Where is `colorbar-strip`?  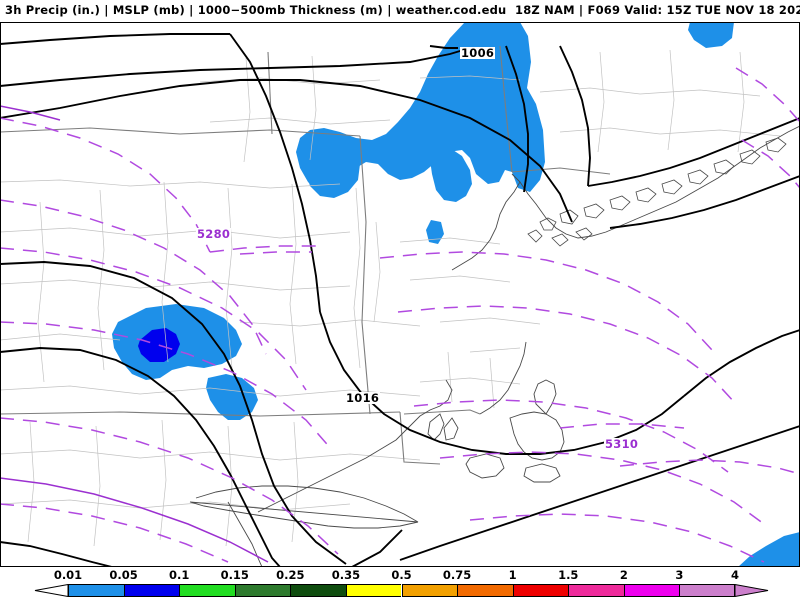 colorbar-strip is located at coordinates (400, 590).